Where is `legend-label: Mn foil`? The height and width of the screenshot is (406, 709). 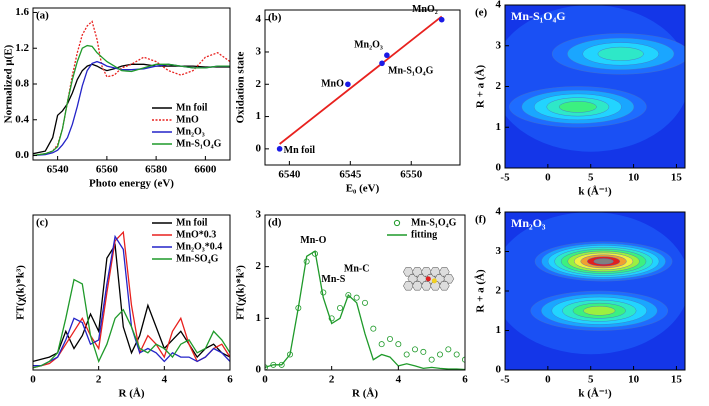
legend-label: Mn foil is located at coordinates (192, 107).